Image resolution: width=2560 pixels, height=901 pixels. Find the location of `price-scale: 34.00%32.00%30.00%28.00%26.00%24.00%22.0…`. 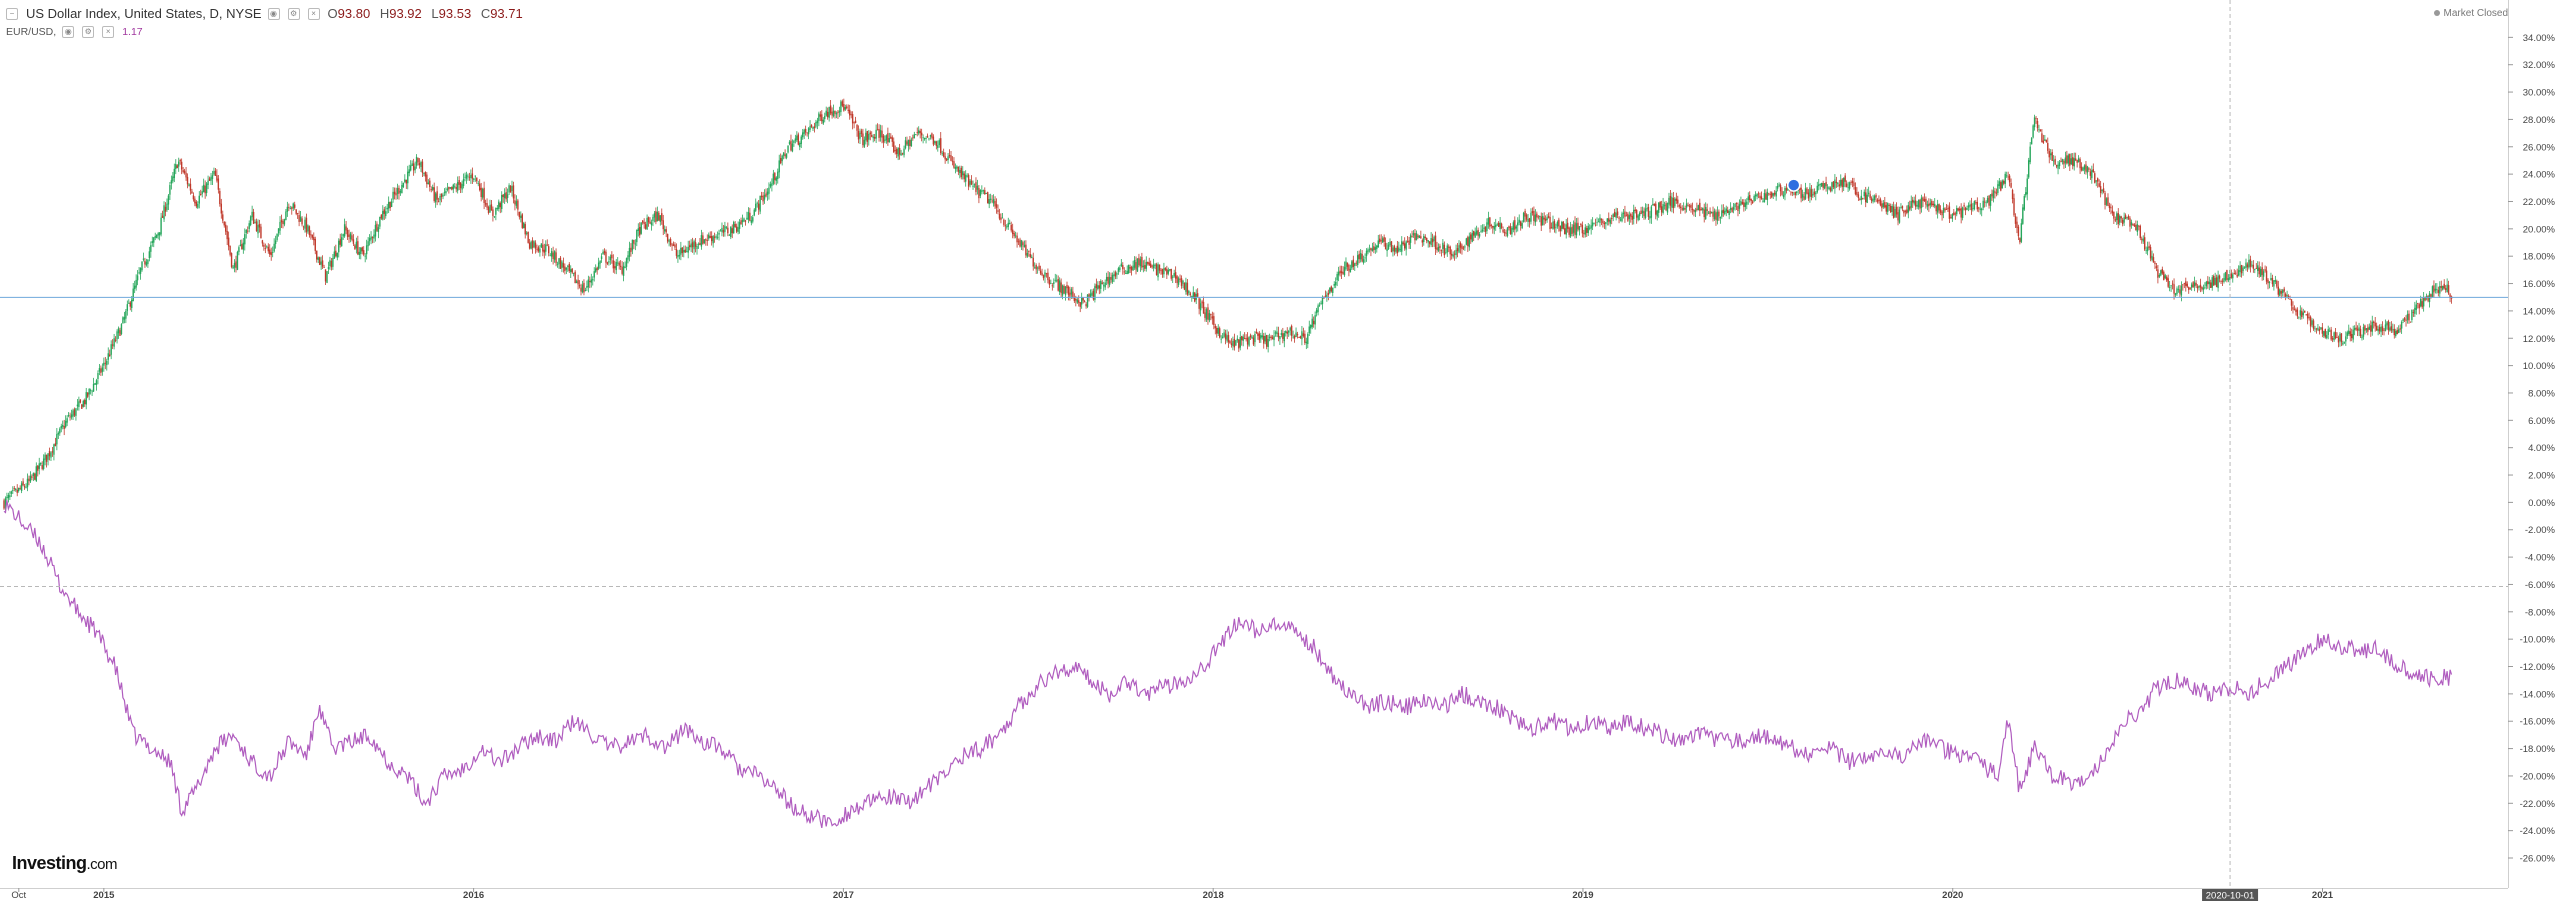

price-scale: 34.00%32.00%30.00%28.00%26.00%24.00%22.0… is located at coordinates (2534, 450).